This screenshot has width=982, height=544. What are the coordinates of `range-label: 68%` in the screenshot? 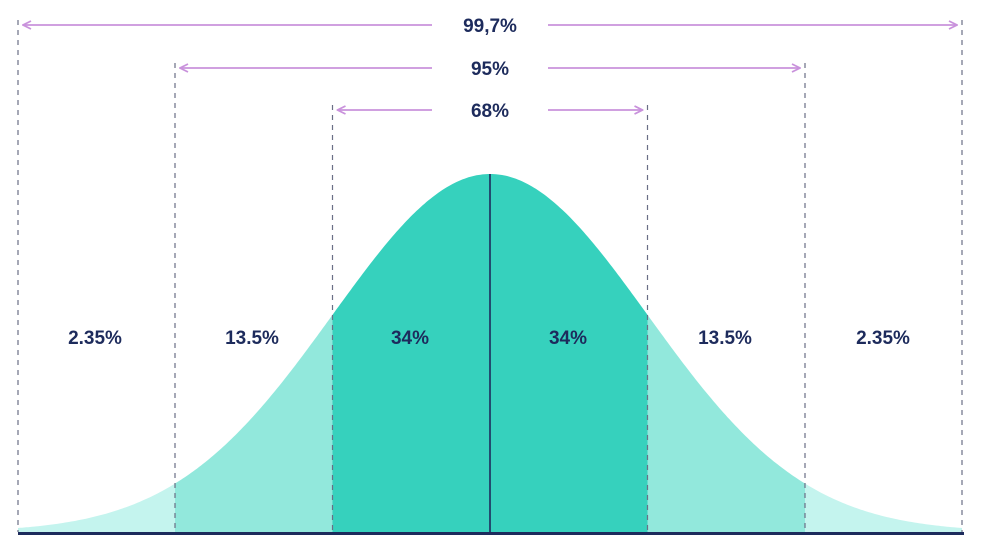 It's located at (490, 111).